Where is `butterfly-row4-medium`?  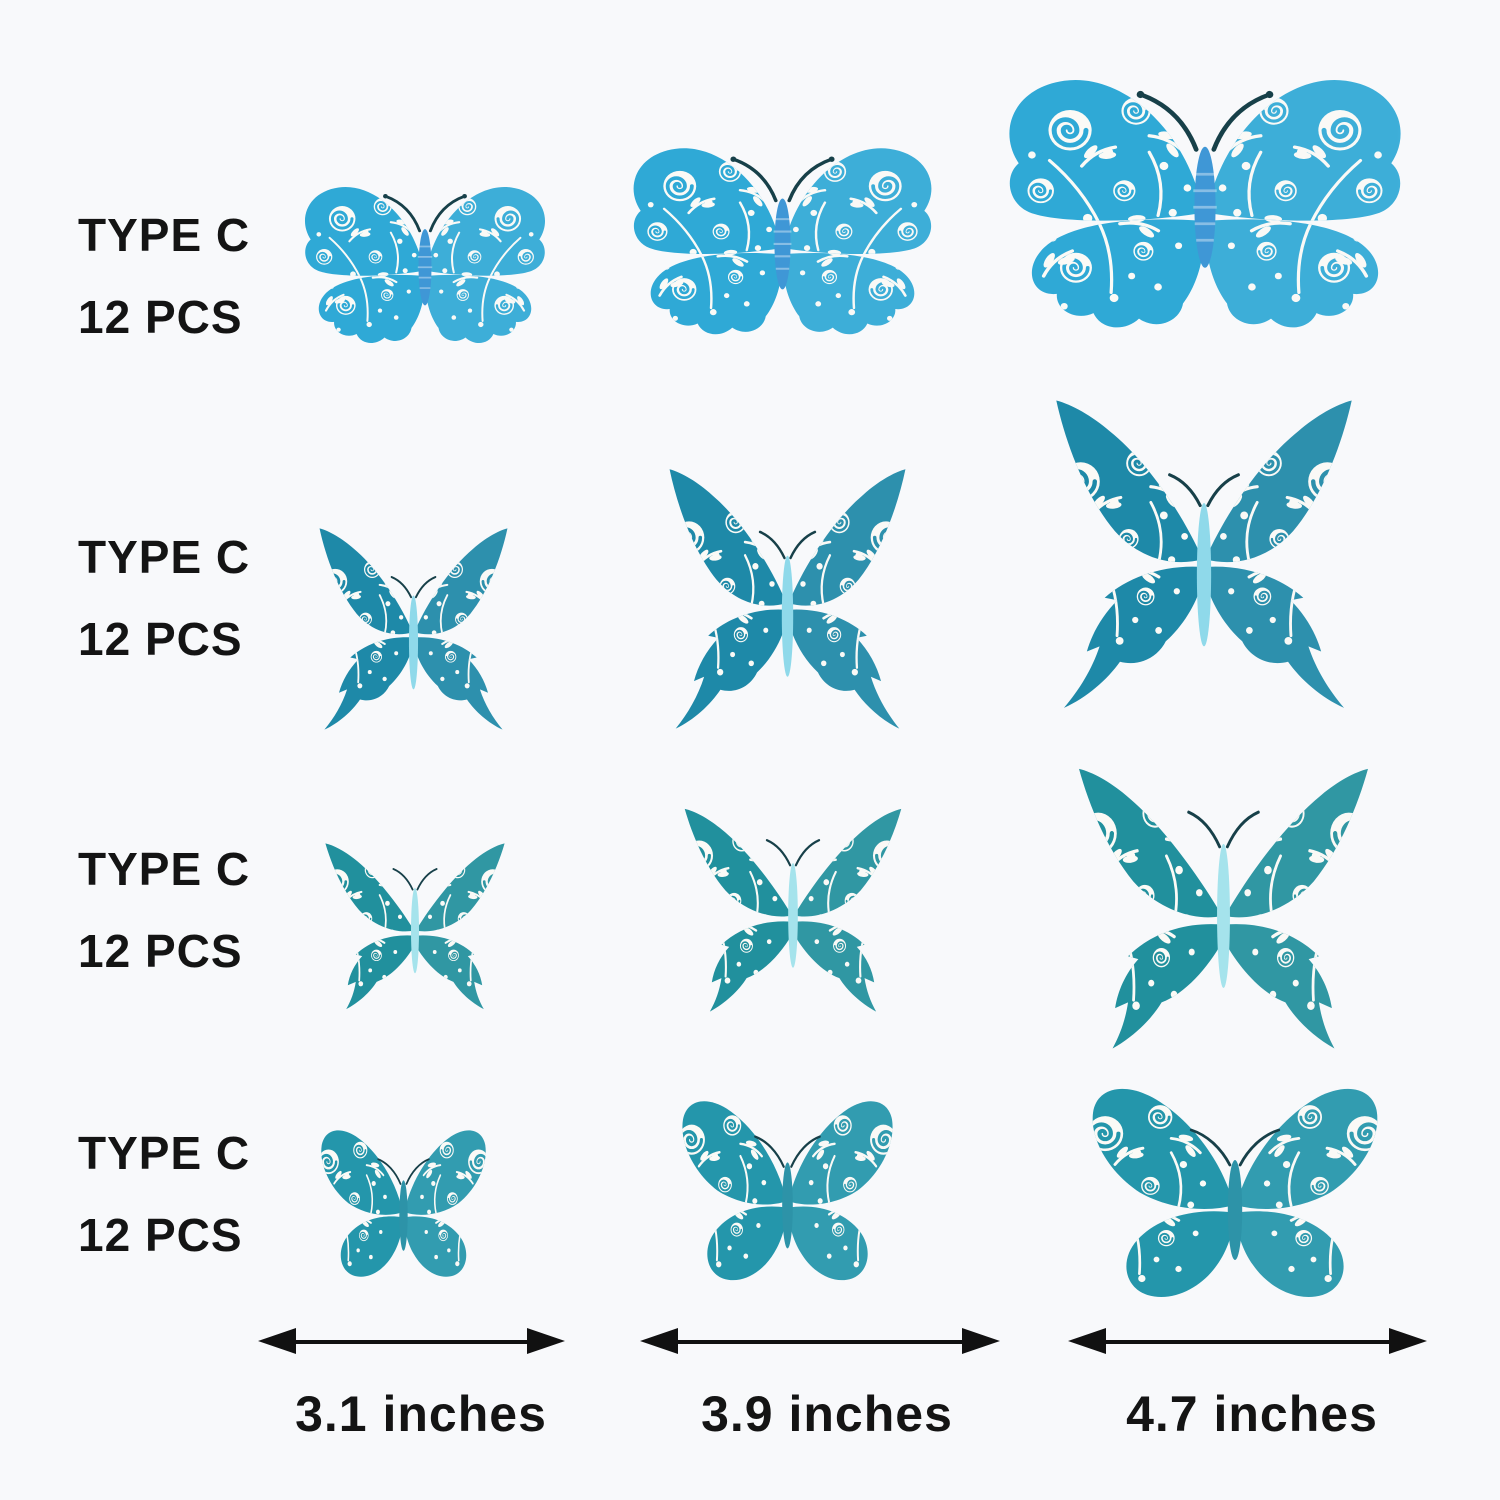
butterfly-row4-medium is located at coordinates (787, 1192).